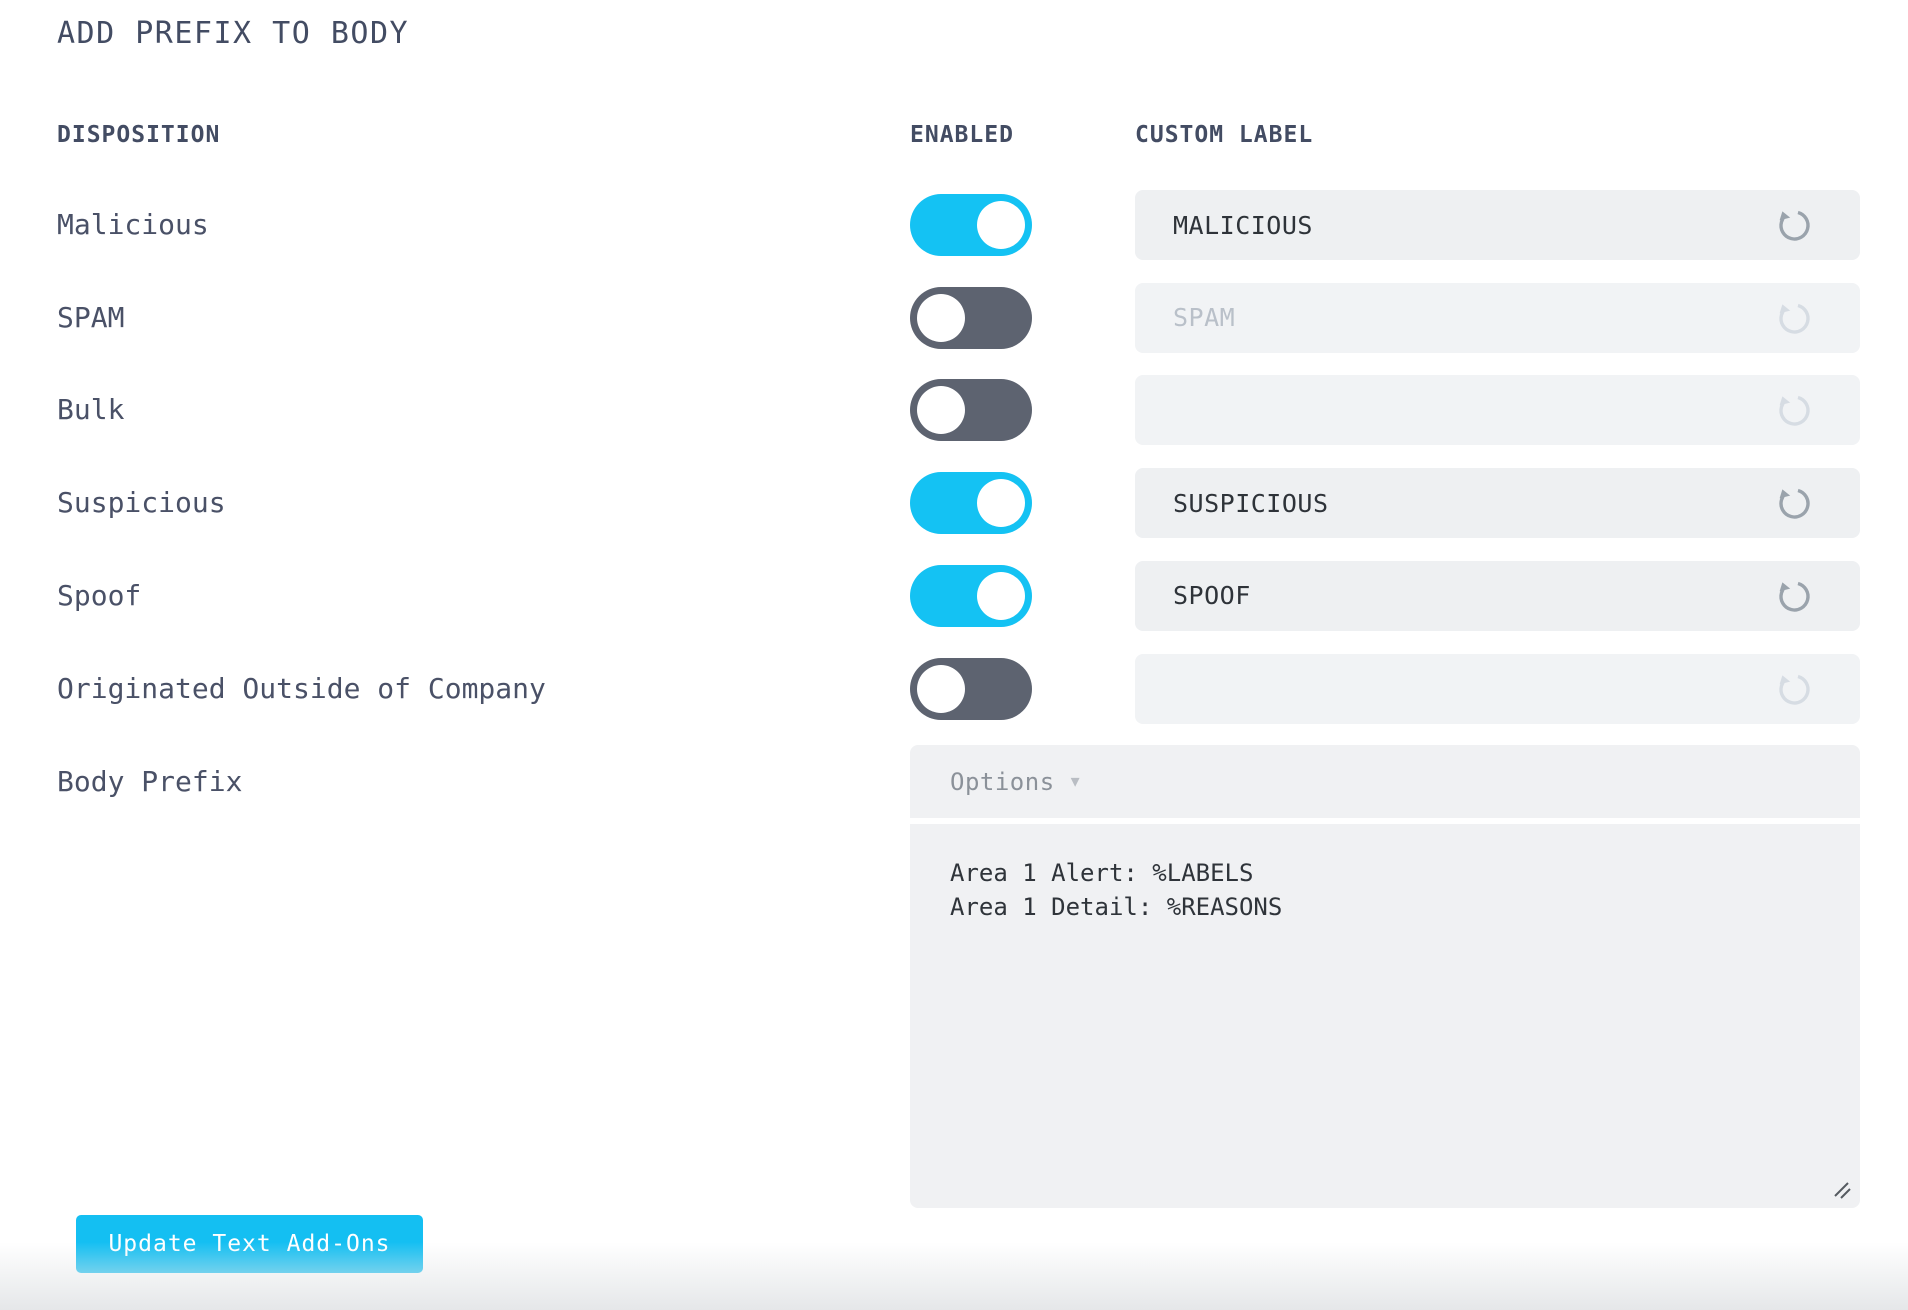 The width and height of the screenshot is (1908, 1310). Describe the element at coordinates (99, 595) in the screenshot. I see `disposition-label: Spoof` at that location.